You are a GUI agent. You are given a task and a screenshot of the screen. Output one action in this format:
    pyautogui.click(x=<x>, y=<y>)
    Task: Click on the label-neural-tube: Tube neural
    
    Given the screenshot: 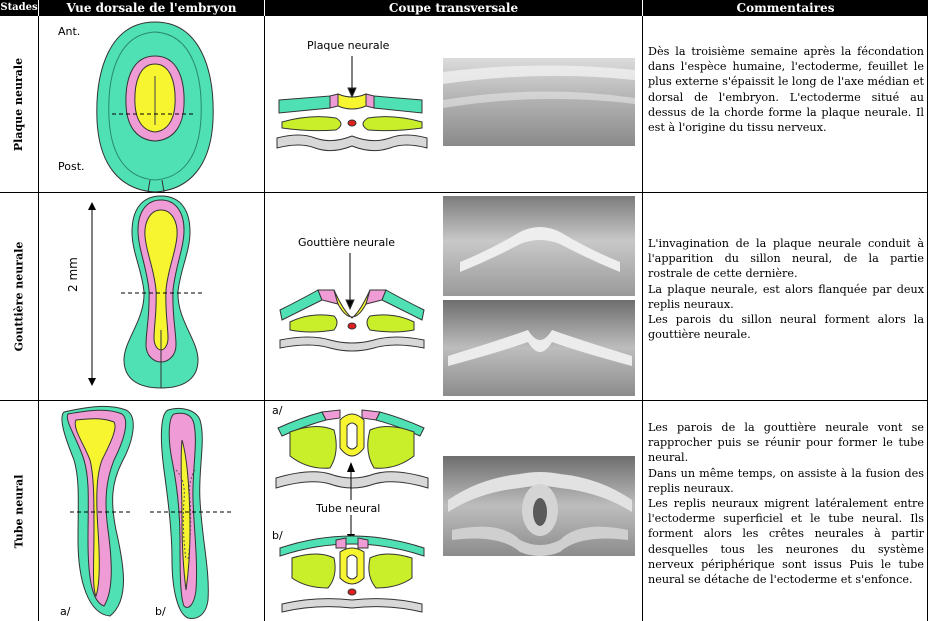 What is the action you would take?
    pyautogui.click(x=348, y=508)
    